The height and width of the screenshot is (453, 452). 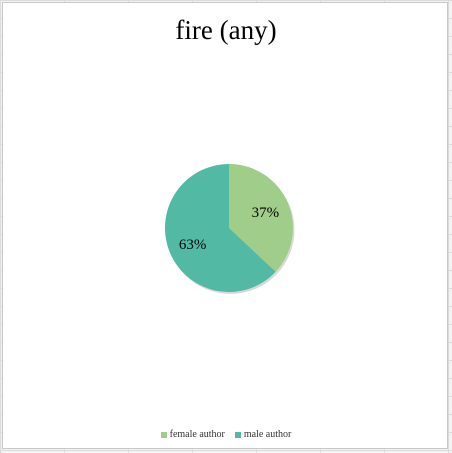 I want to click on legend-label-male-author: male author, so click(x=267, y=434).